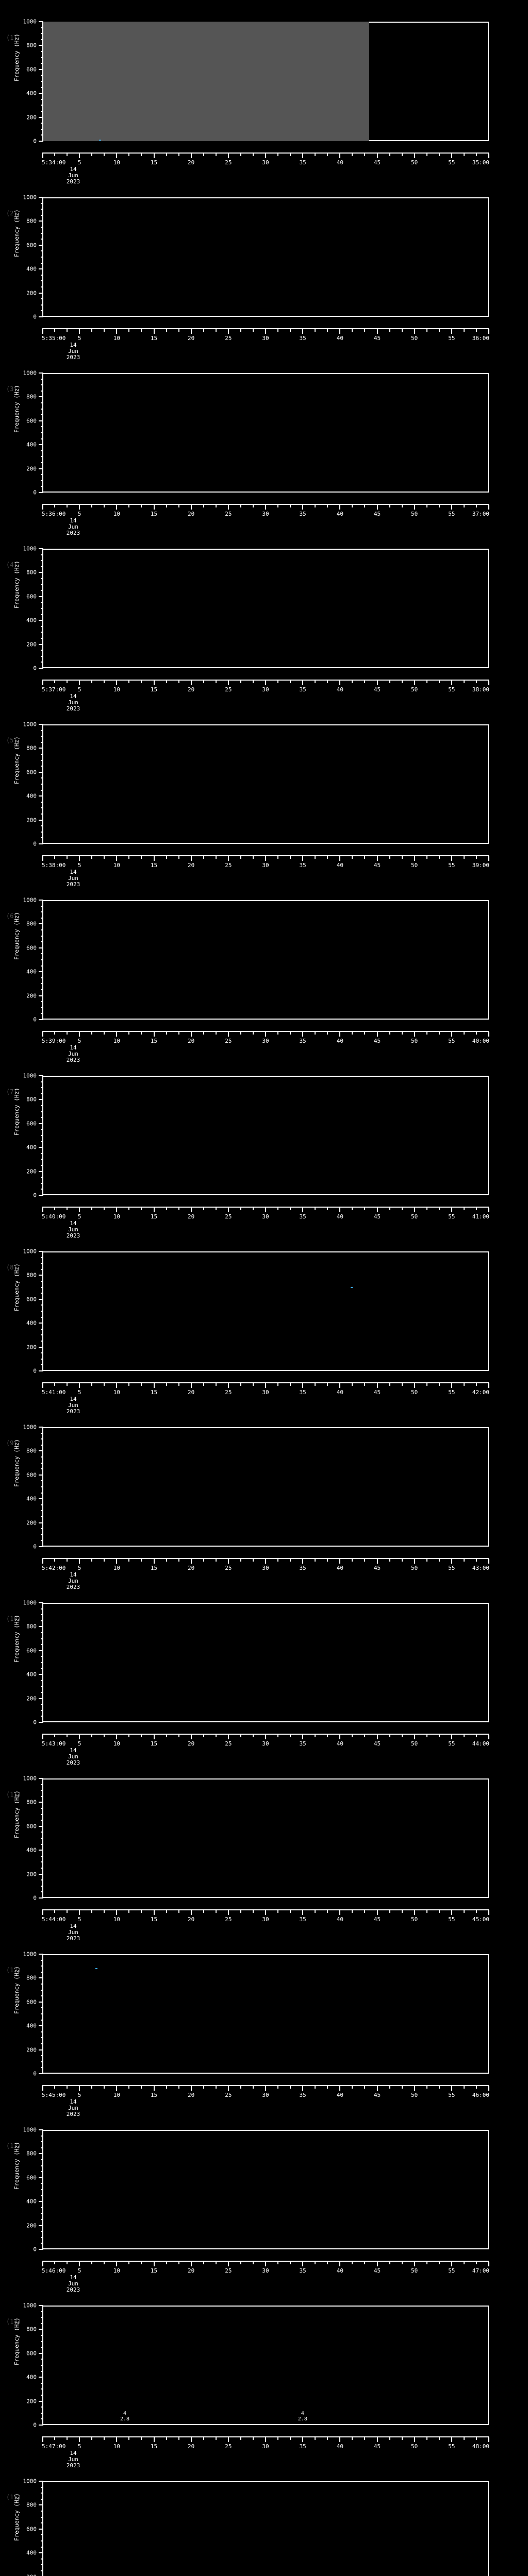 This screenshot has height=2576, width=528. What do you see at coordinates (79, 1743) in the screenshot?
I see `x-axis-tick-label: 5` at bounding box center [79, 1743].